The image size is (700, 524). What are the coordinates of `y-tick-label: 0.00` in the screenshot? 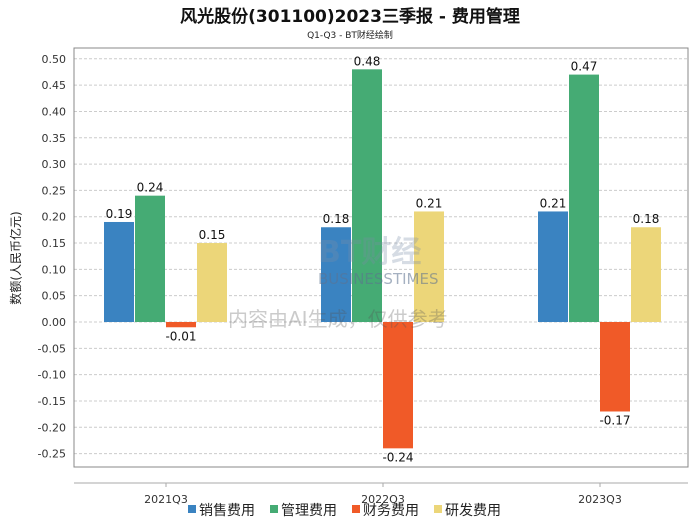 It's located at (54, 322).